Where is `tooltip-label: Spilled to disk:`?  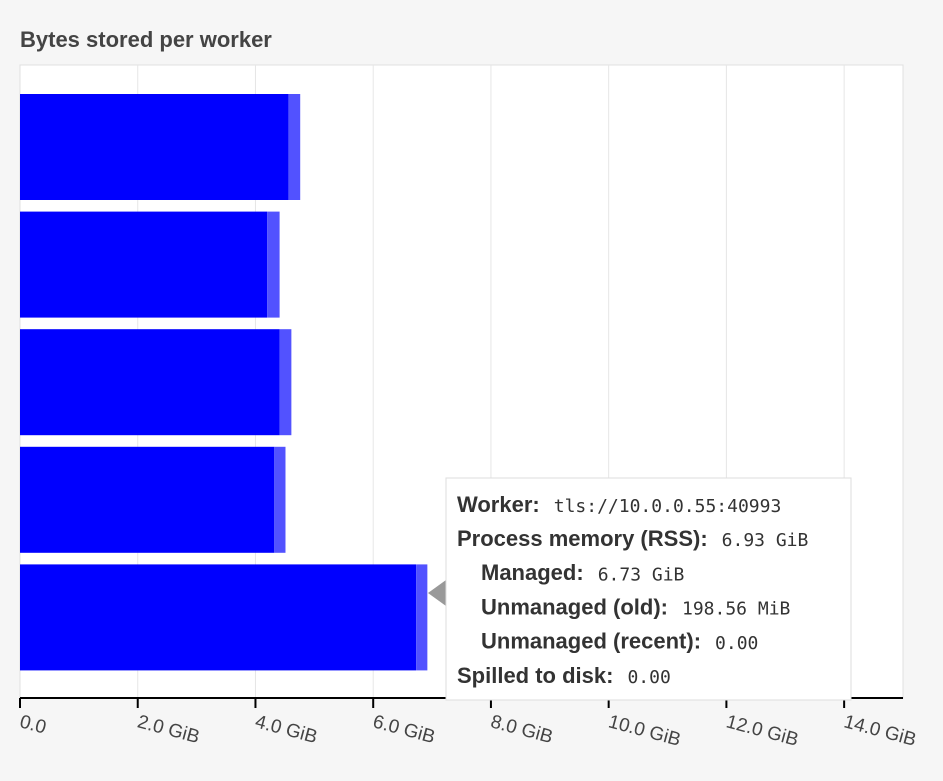
tooltip-label: Spilled to disk: is located at coordinates (535, 675).